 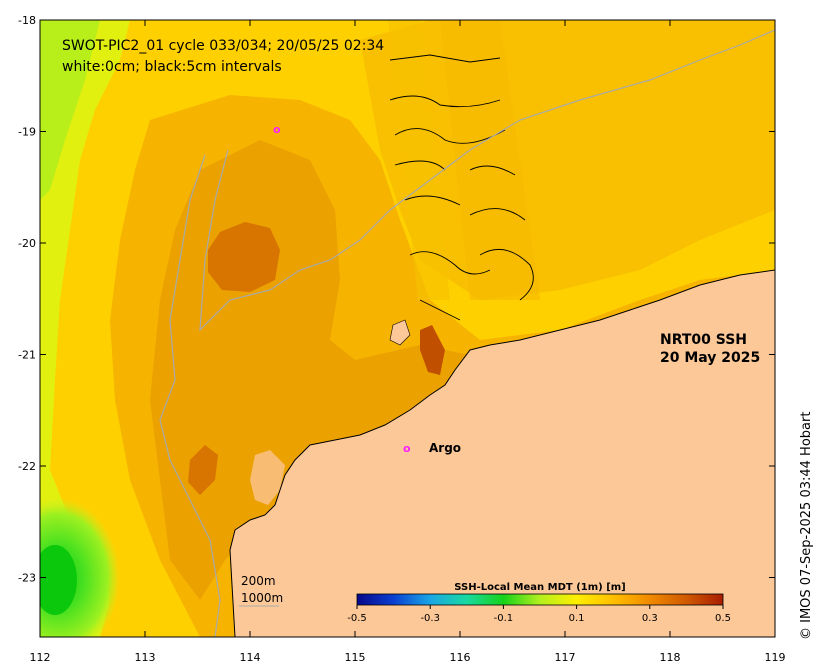 I want to click on depth-legend-deep: 1000m, so click(x=262, y=598).